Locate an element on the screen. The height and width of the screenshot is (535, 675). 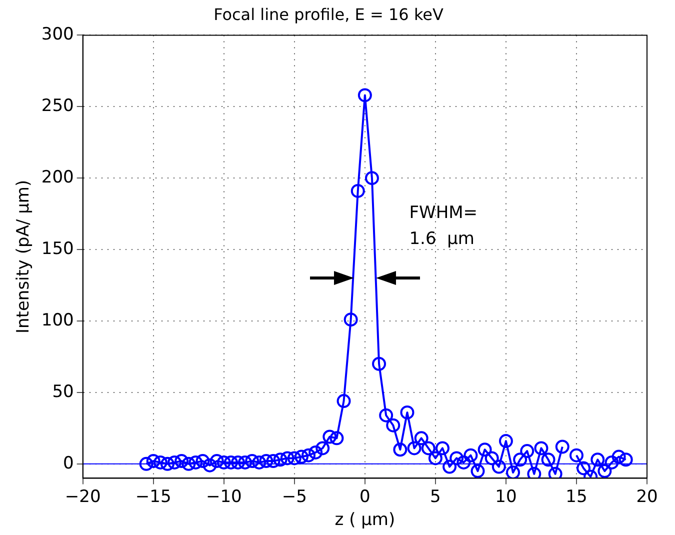
x-tick-label: −15 is located at coordinates (153, 496).